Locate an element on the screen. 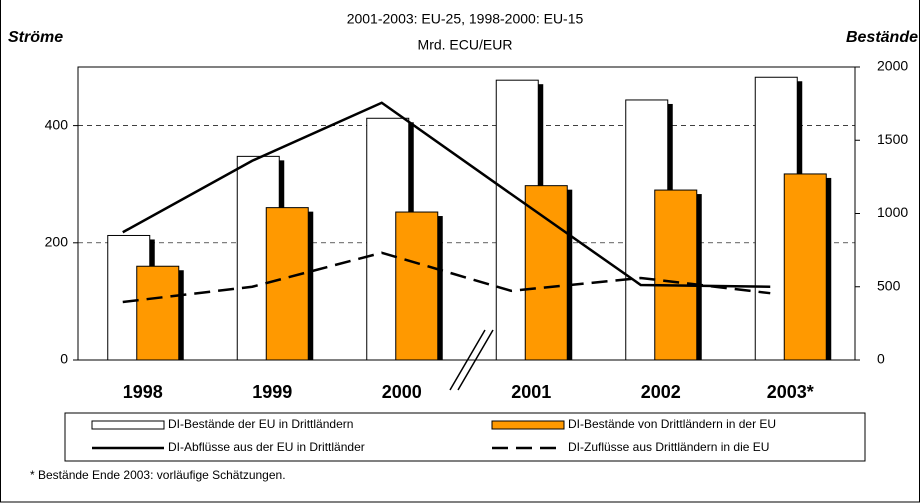 Image resolution: width=921 pixels, height=503 pixels. legend-label: DI-Bestände von Drittländern in der EU is located at coordinates (672, 424).